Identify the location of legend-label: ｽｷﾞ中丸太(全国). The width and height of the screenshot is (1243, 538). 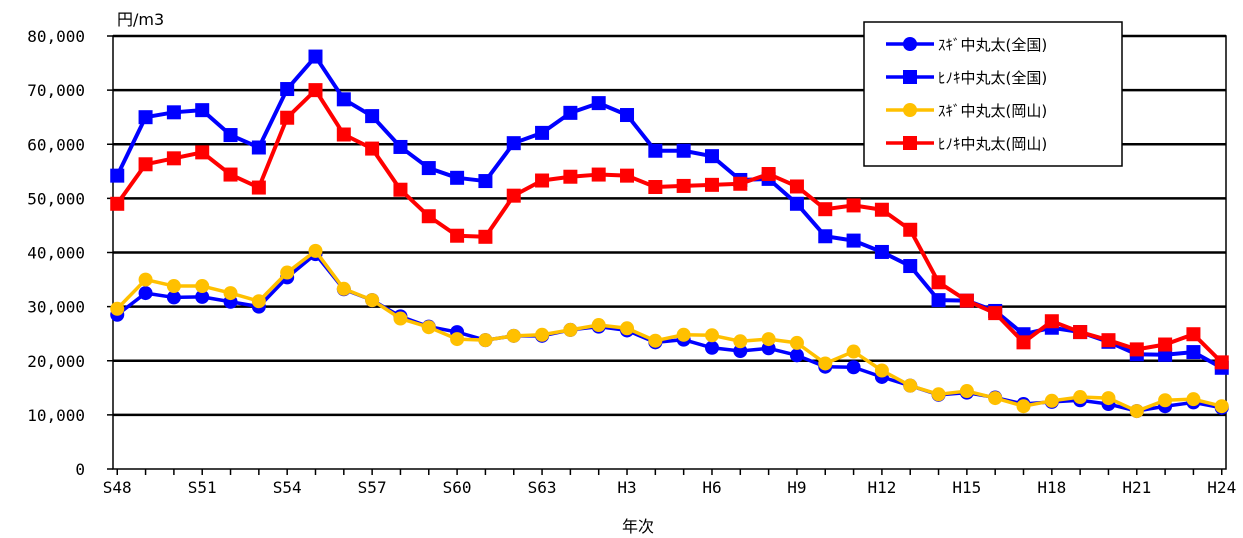
(992, 45).